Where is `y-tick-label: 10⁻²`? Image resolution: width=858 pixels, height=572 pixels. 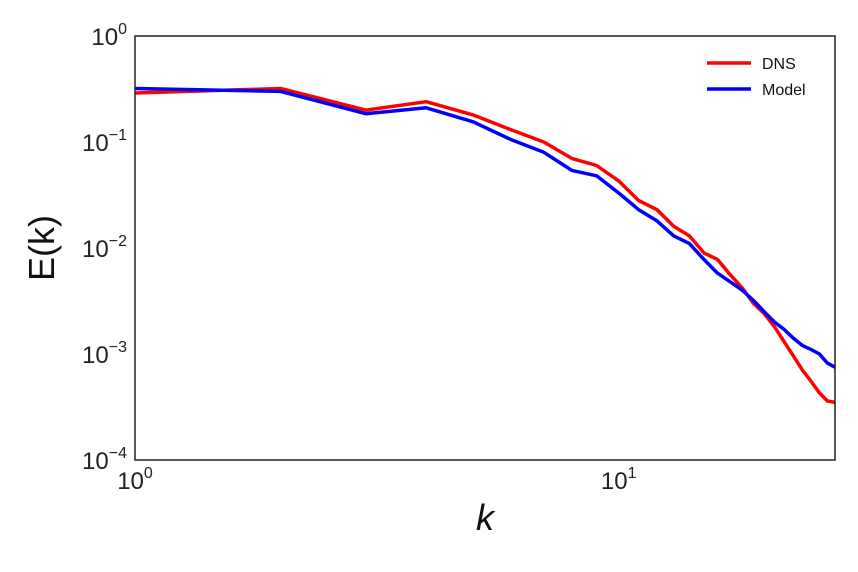
y-tick-label: 10⁻² is located at coordinates (104, 248).